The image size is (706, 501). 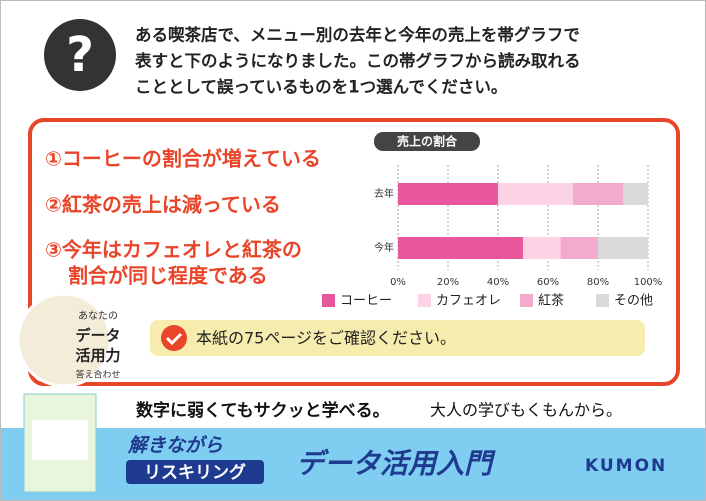 I want to click on chart-title: 売上の割合, so click(x=427, y=141).